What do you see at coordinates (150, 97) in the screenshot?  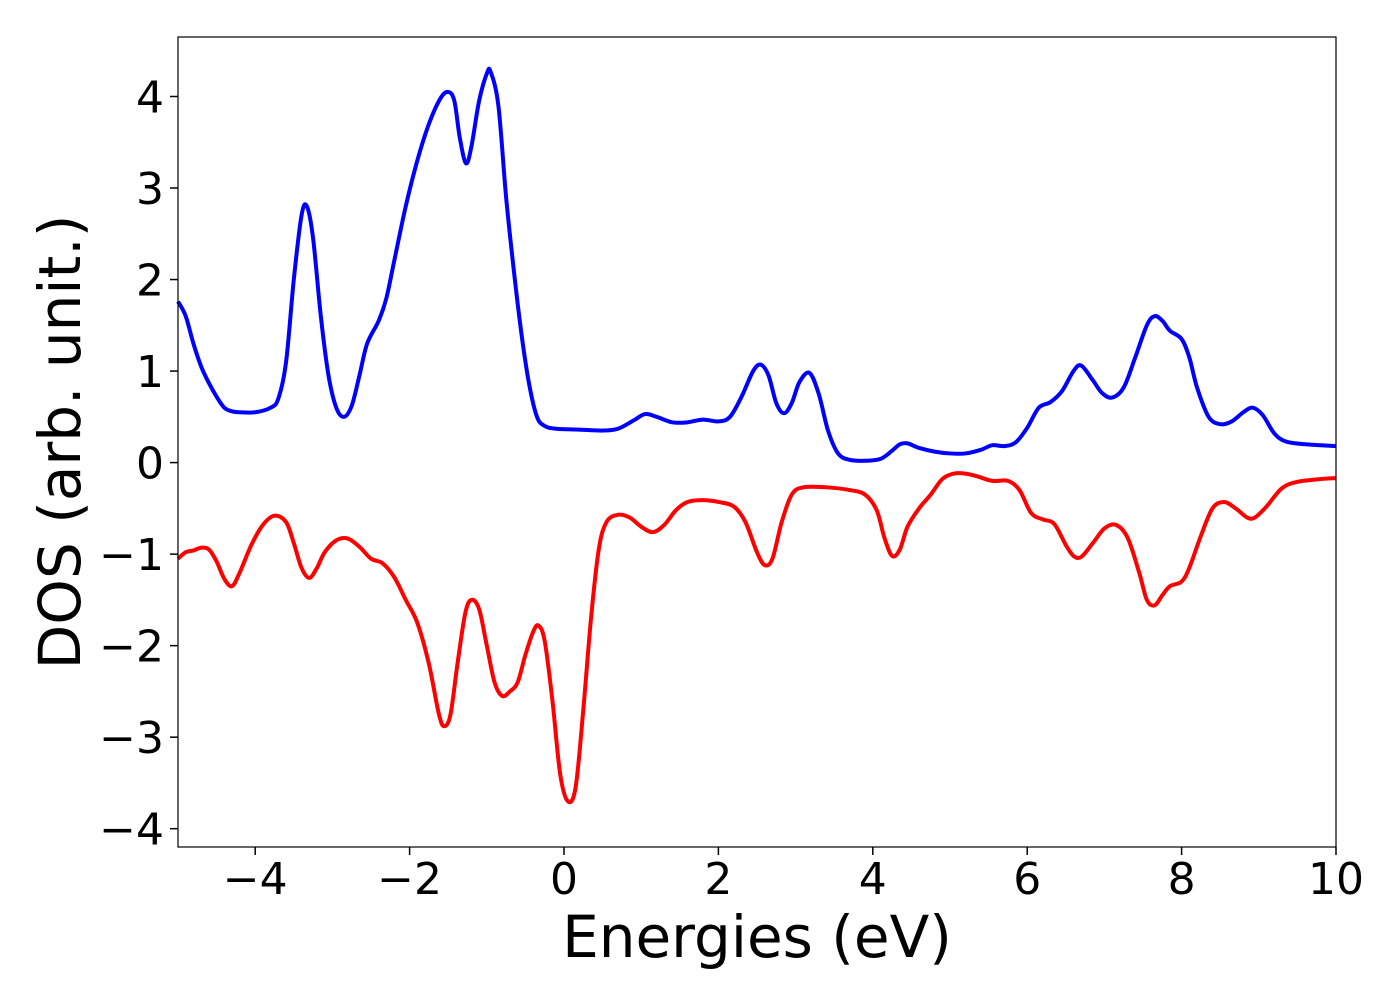 I see `y-tick-label: 4` at bounding box center [150, 97].